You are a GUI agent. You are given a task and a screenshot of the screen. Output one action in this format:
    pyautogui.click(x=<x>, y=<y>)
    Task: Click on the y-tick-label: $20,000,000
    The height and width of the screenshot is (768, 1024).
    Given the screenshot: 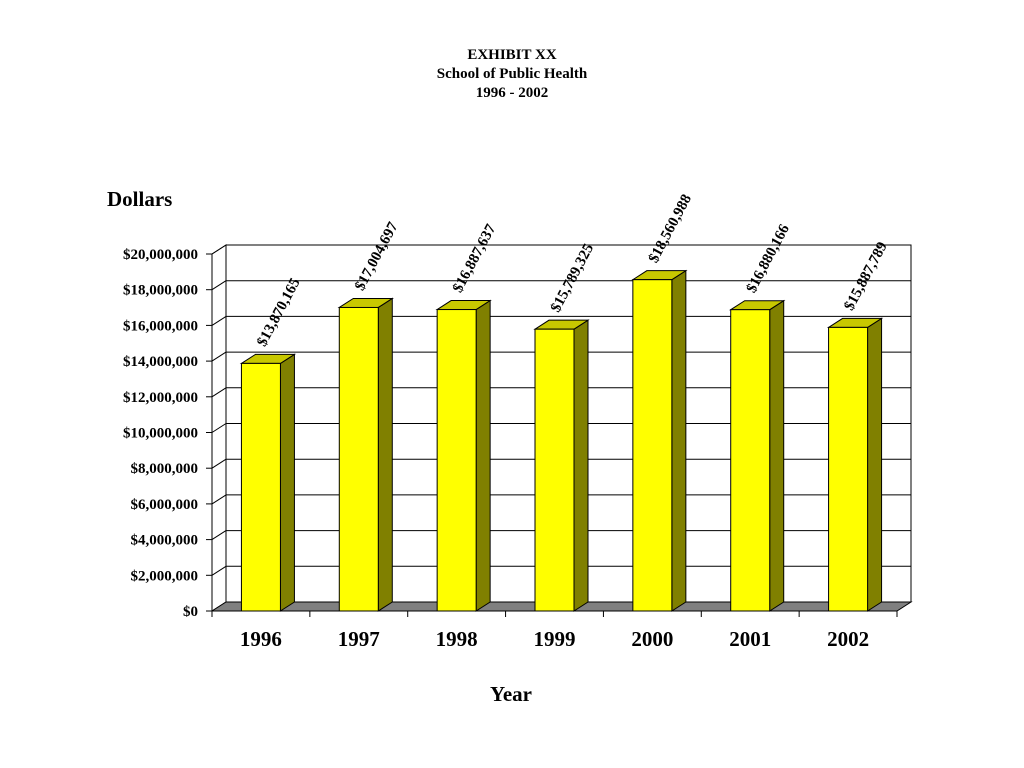 What is the action you would take?
    pyautogui.click(x=160, y=255)
    